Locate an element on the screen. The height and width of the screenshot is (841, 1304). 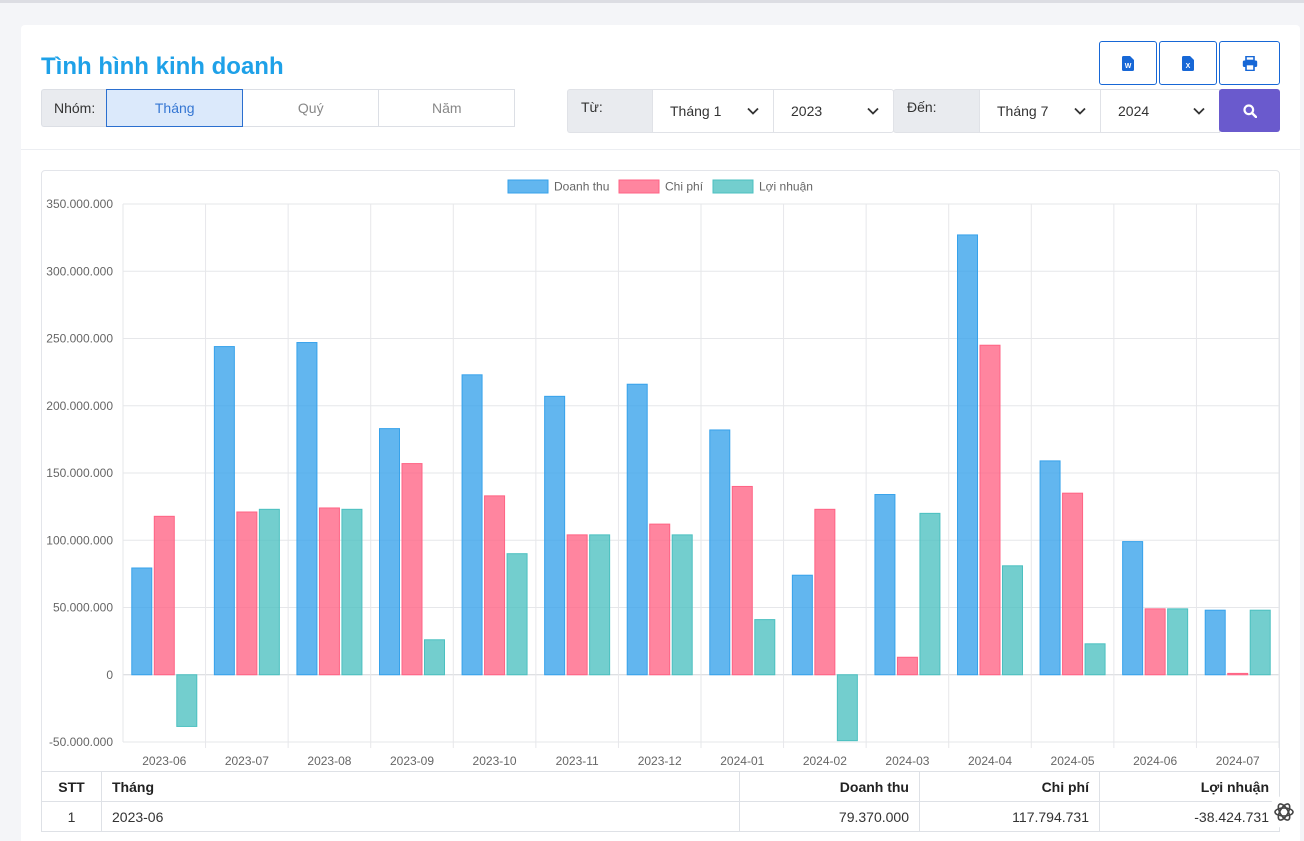
to-range: Đến: Tháng 7 2024 is located at coordinates (1056, 111).